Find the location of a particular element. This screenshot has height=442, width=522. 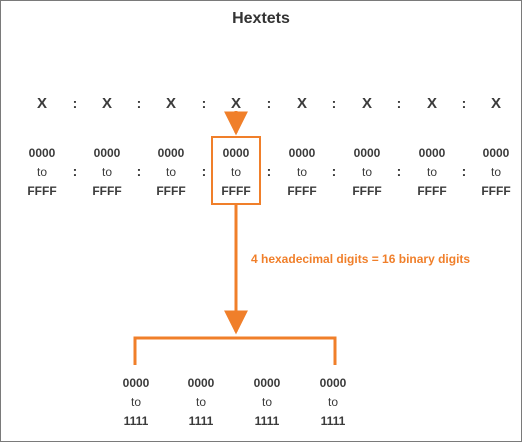

diagram-title: Hextets is located at coordinates (261, 18).